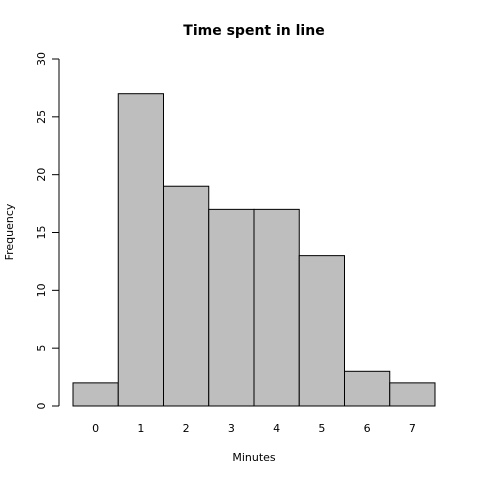 Image resolution: width=480 pixels, height=480 pixels. Describe the element at coordinates (41, 348) in the screenshot. I see `y-tick-label: 5` at that location.